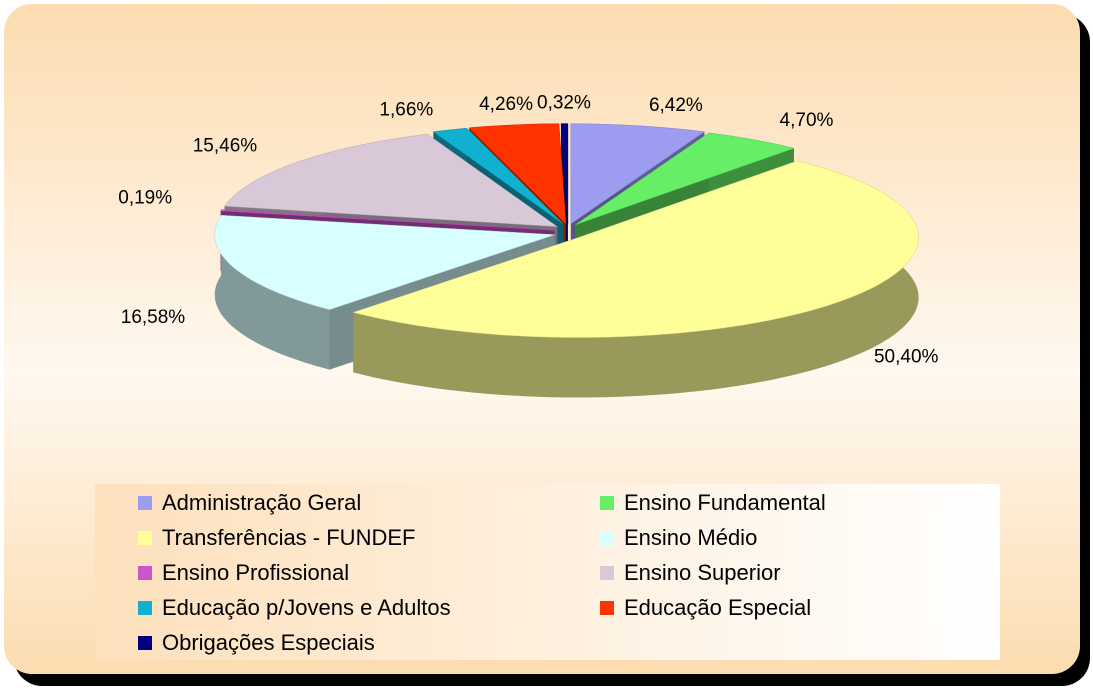 Image resolution: width=1093 pixels, height=694 pixels. I want to click on data-label: 0,32%, so click(564, 103).